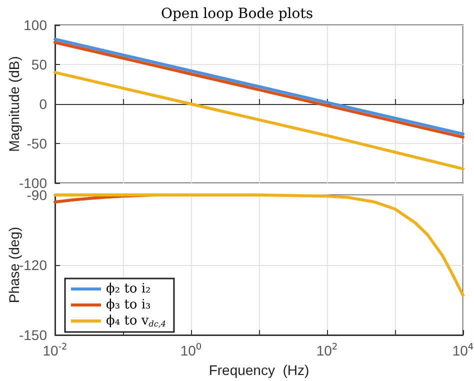 The height and width of the screenshot is (381, 474). What do you see at coordinates (36, 25) in the screenshot?
I see `y-tick-label: 100` at bounding box center [36, 25].